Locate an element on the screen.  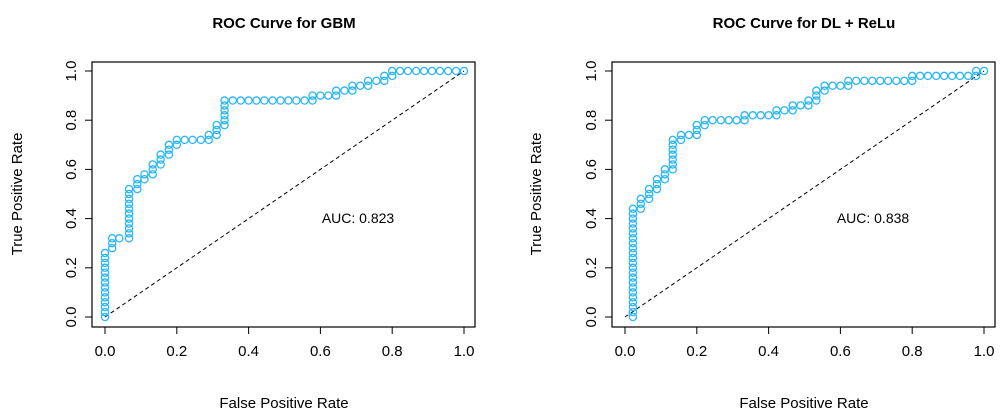
auc-annotation: AUC: 0.823 is located at coordinates (358, 218).